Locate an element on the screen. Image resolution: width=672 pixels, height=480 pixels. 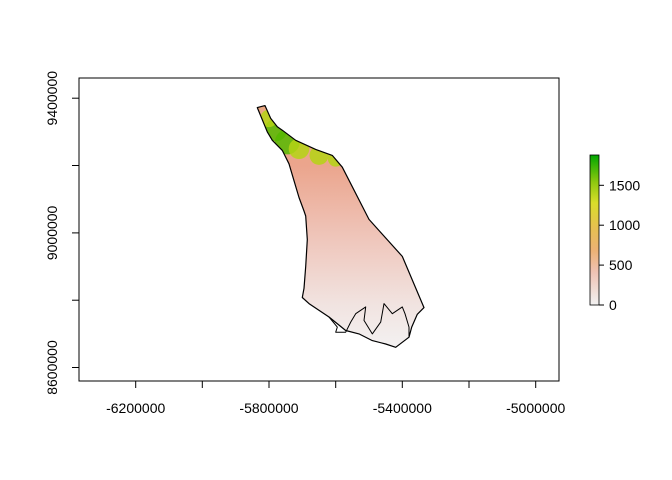
coastline-detail is located at coordinates (369, 320).